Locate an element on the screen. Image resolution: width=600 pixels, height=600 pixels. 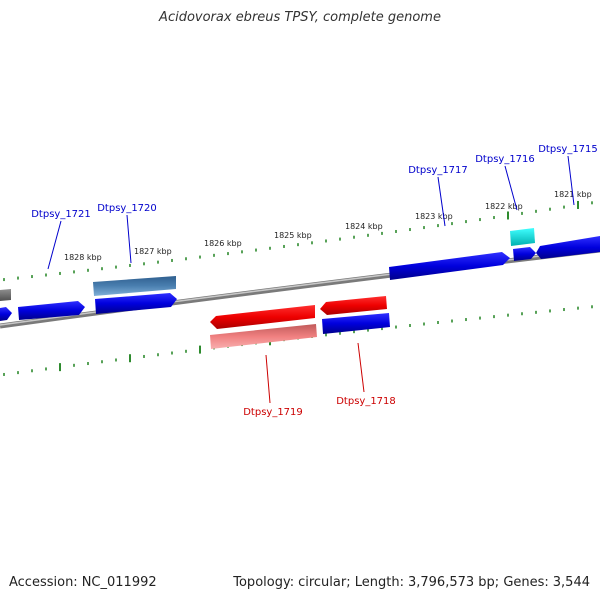
kbp-label-1822: 1822 kbp is located at coordinates (504, 206).